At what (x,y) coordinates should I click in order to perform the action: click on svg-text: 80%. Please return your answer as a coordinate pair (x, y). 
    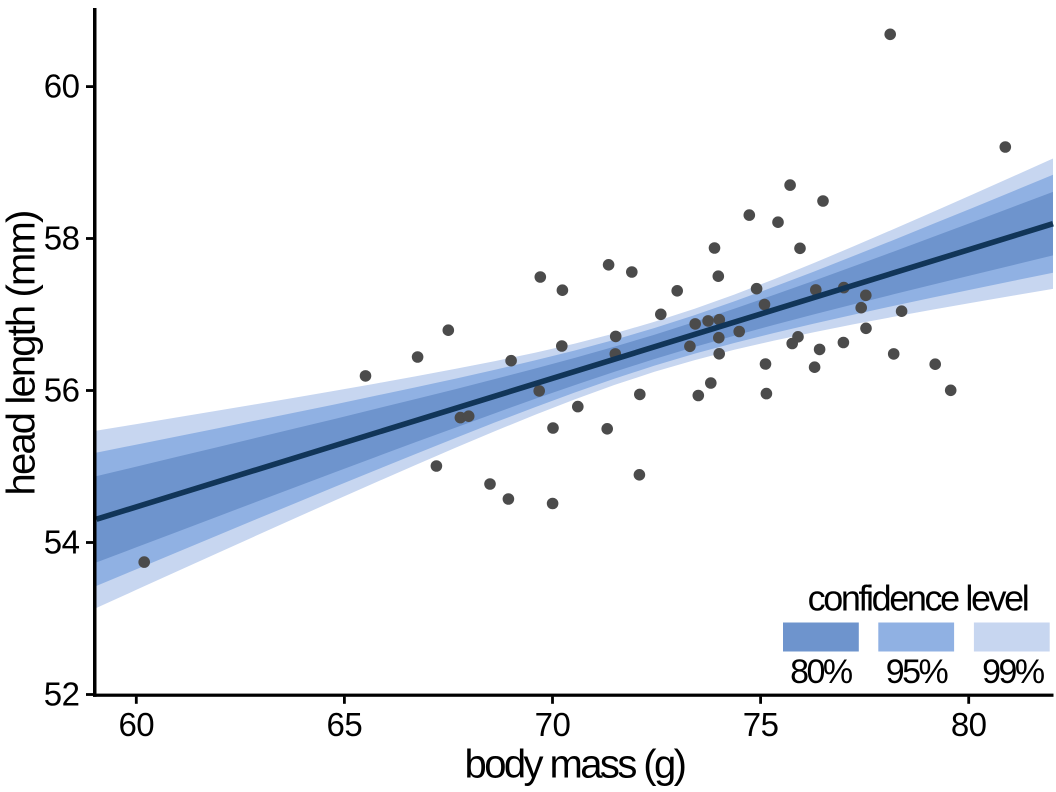
    Looking at the image, I should click on (821, 672).